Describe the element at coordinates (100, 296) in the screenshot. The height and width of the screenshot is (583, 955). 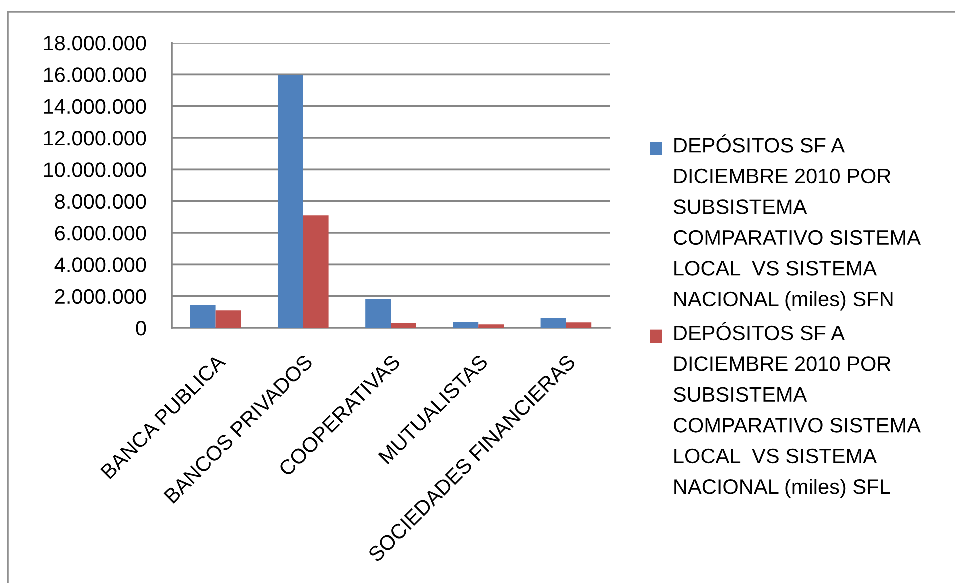
I see `y-tick-label: 2.000.000` at that location.